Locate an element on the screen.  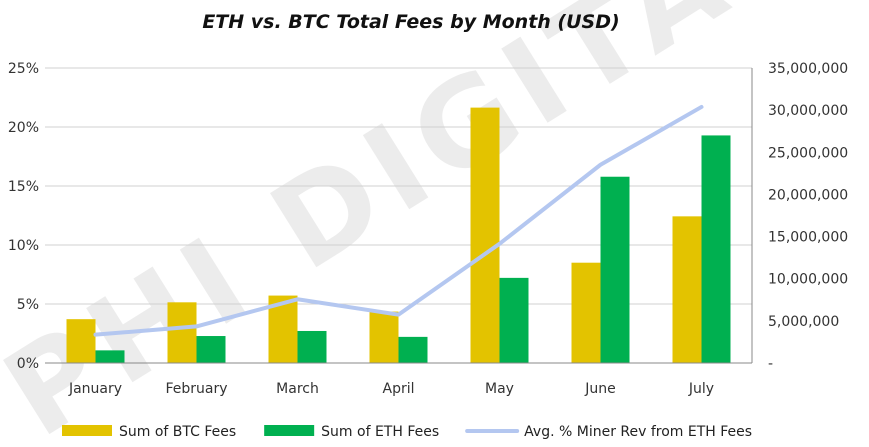
left-axis-ticks: 0% 5% 10% 15% 20% 25% is located at coordinates (23, 216).